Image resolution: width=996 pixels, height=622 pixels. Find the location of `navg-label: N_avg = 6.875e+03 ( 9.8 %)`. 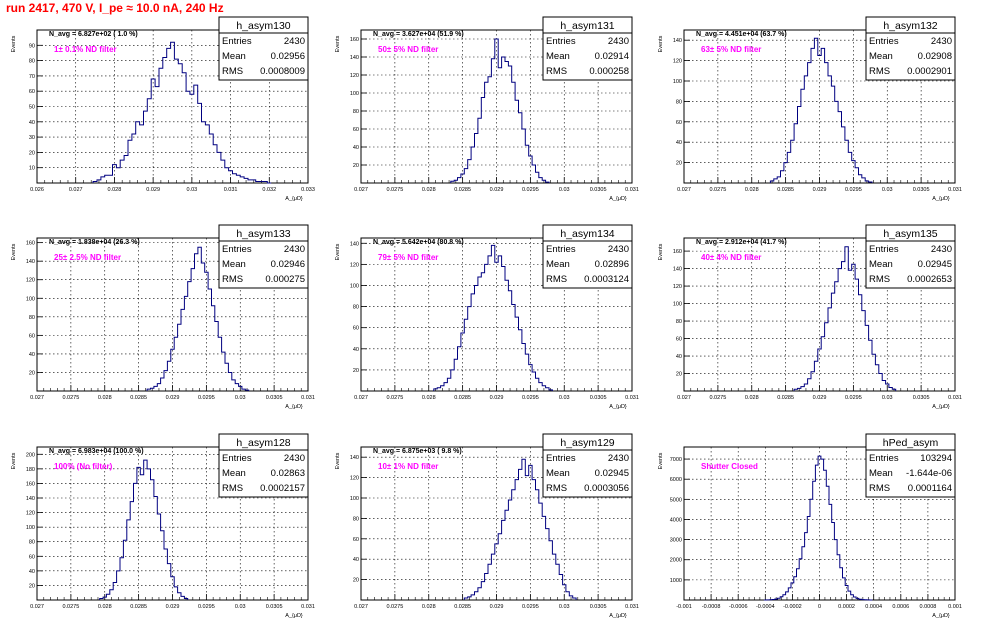

navg-label: N_avg = 6.875e+03 ( 9.8 %) is located at coordinates (417, 451).